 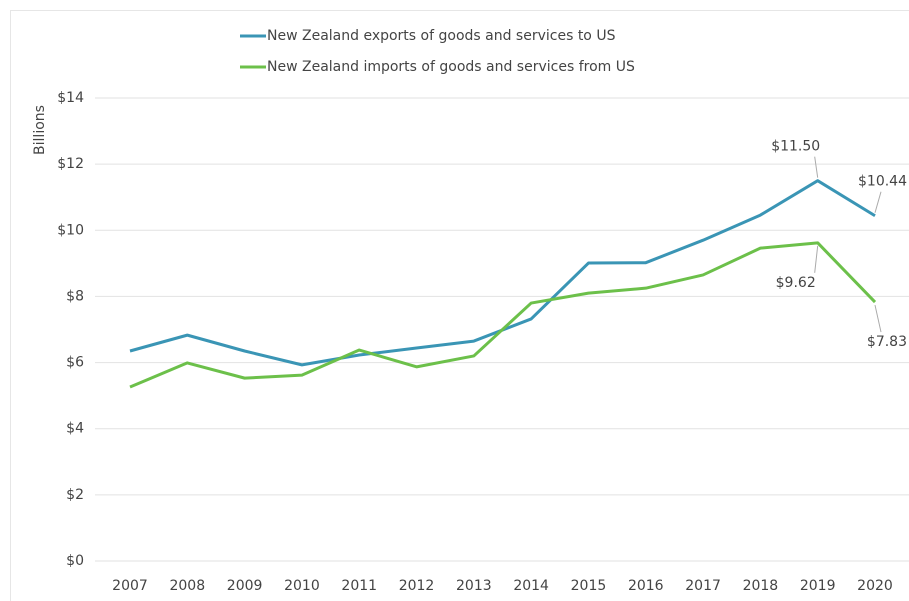 What do you see at coordinates (531, 586) in the screenshot?
I see `x-tick-label: 2014` at bounding box center [531, 586].